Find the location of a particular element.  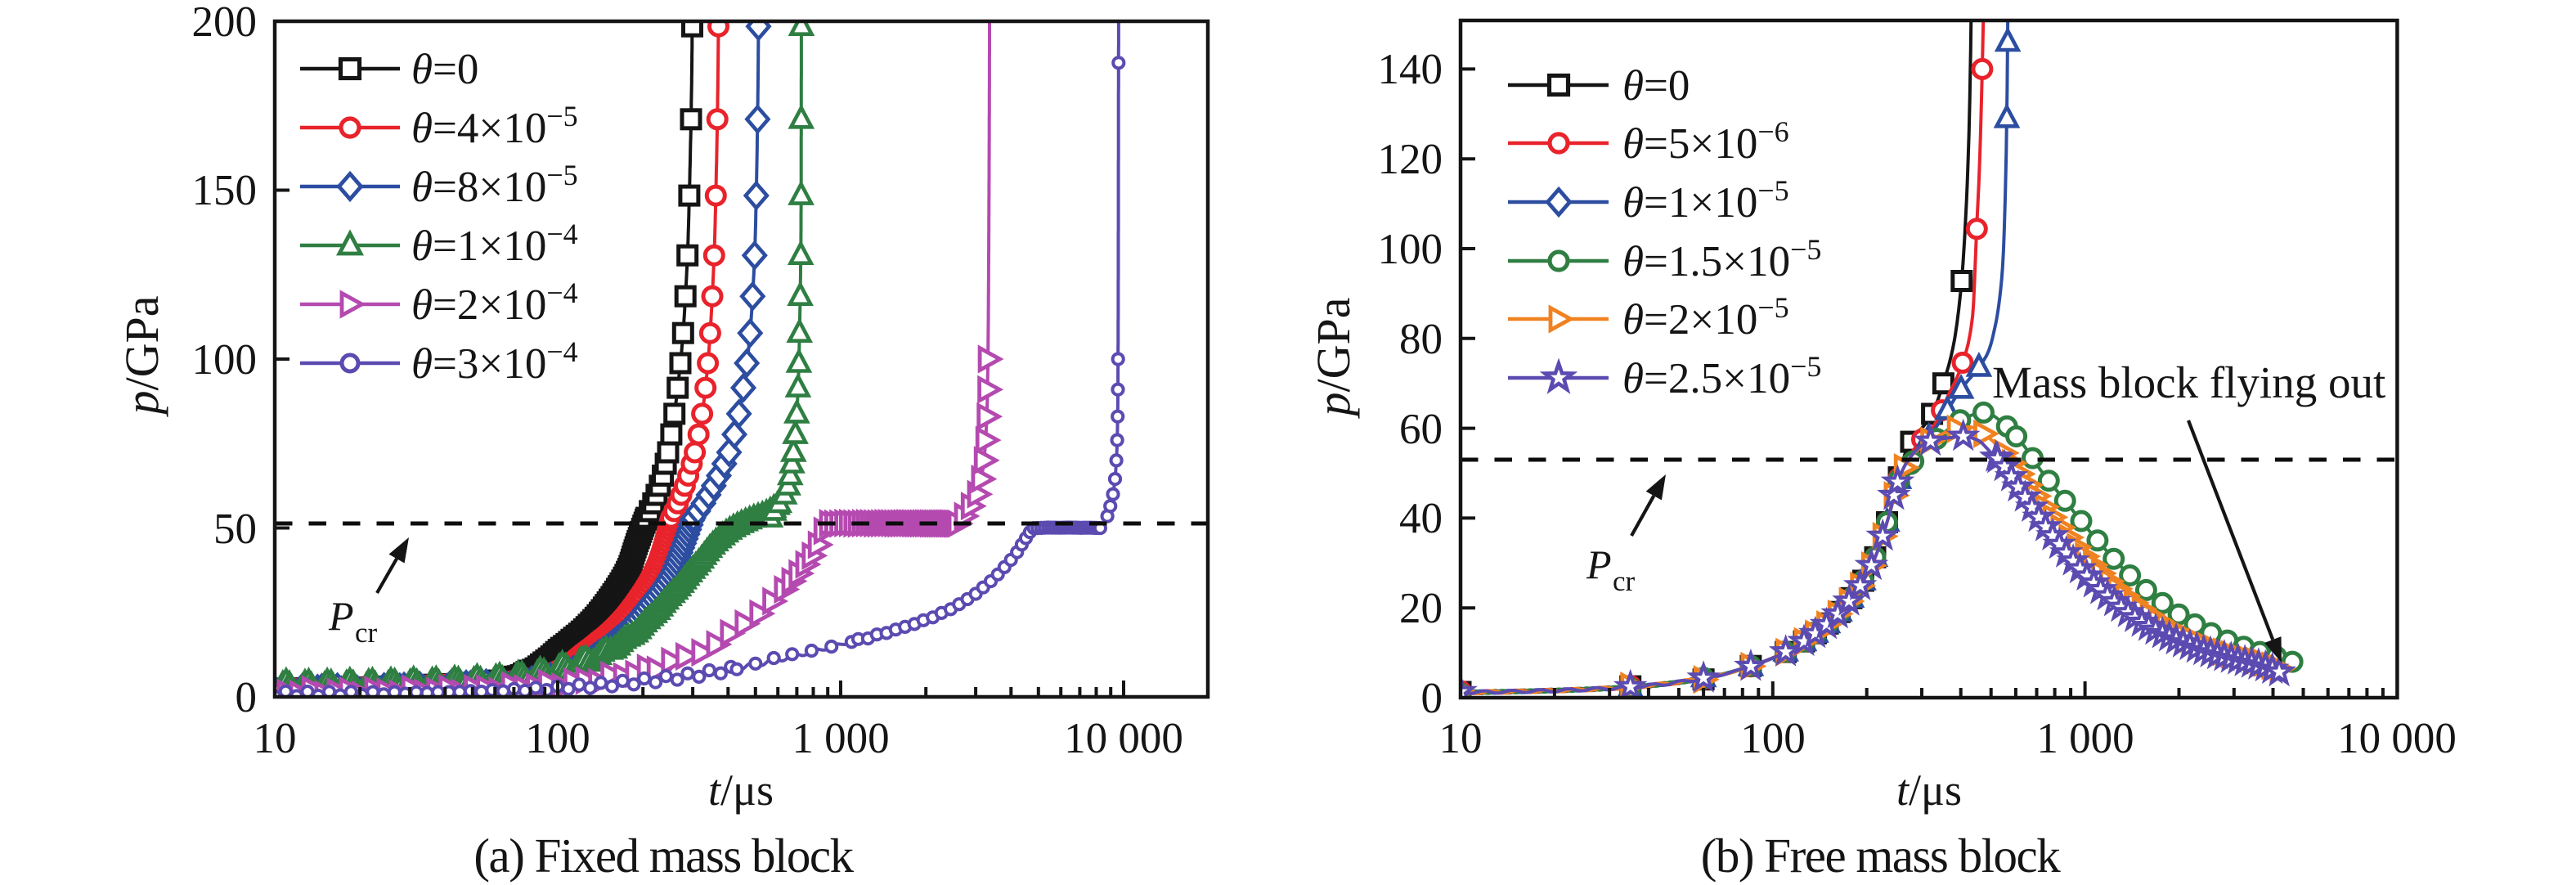

svg-text: θ=1.5×10−5 is located at coordinates (1721, 259).